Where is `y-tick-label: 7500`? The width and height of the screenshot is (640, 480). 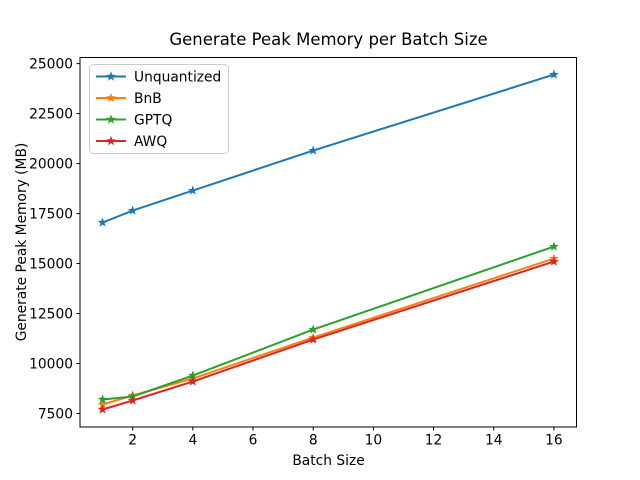 y-tick-label: 7500 is located at coordinates (55, 414).